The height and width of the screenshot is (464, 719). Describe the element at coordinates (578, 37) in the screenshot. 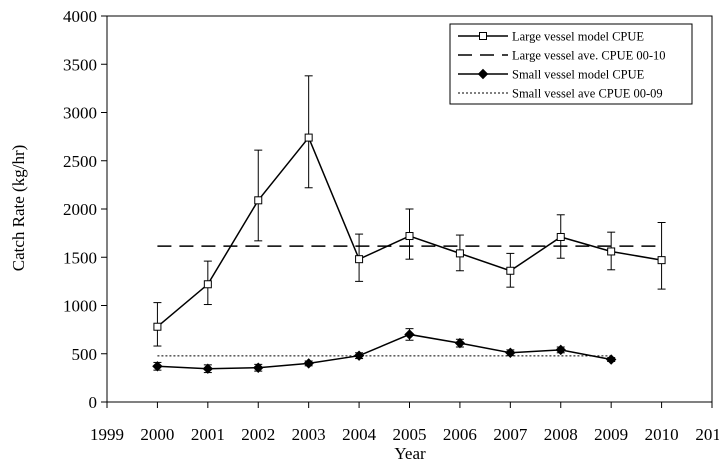

I see `legend-label: Large vessel model CPUE` at that location.